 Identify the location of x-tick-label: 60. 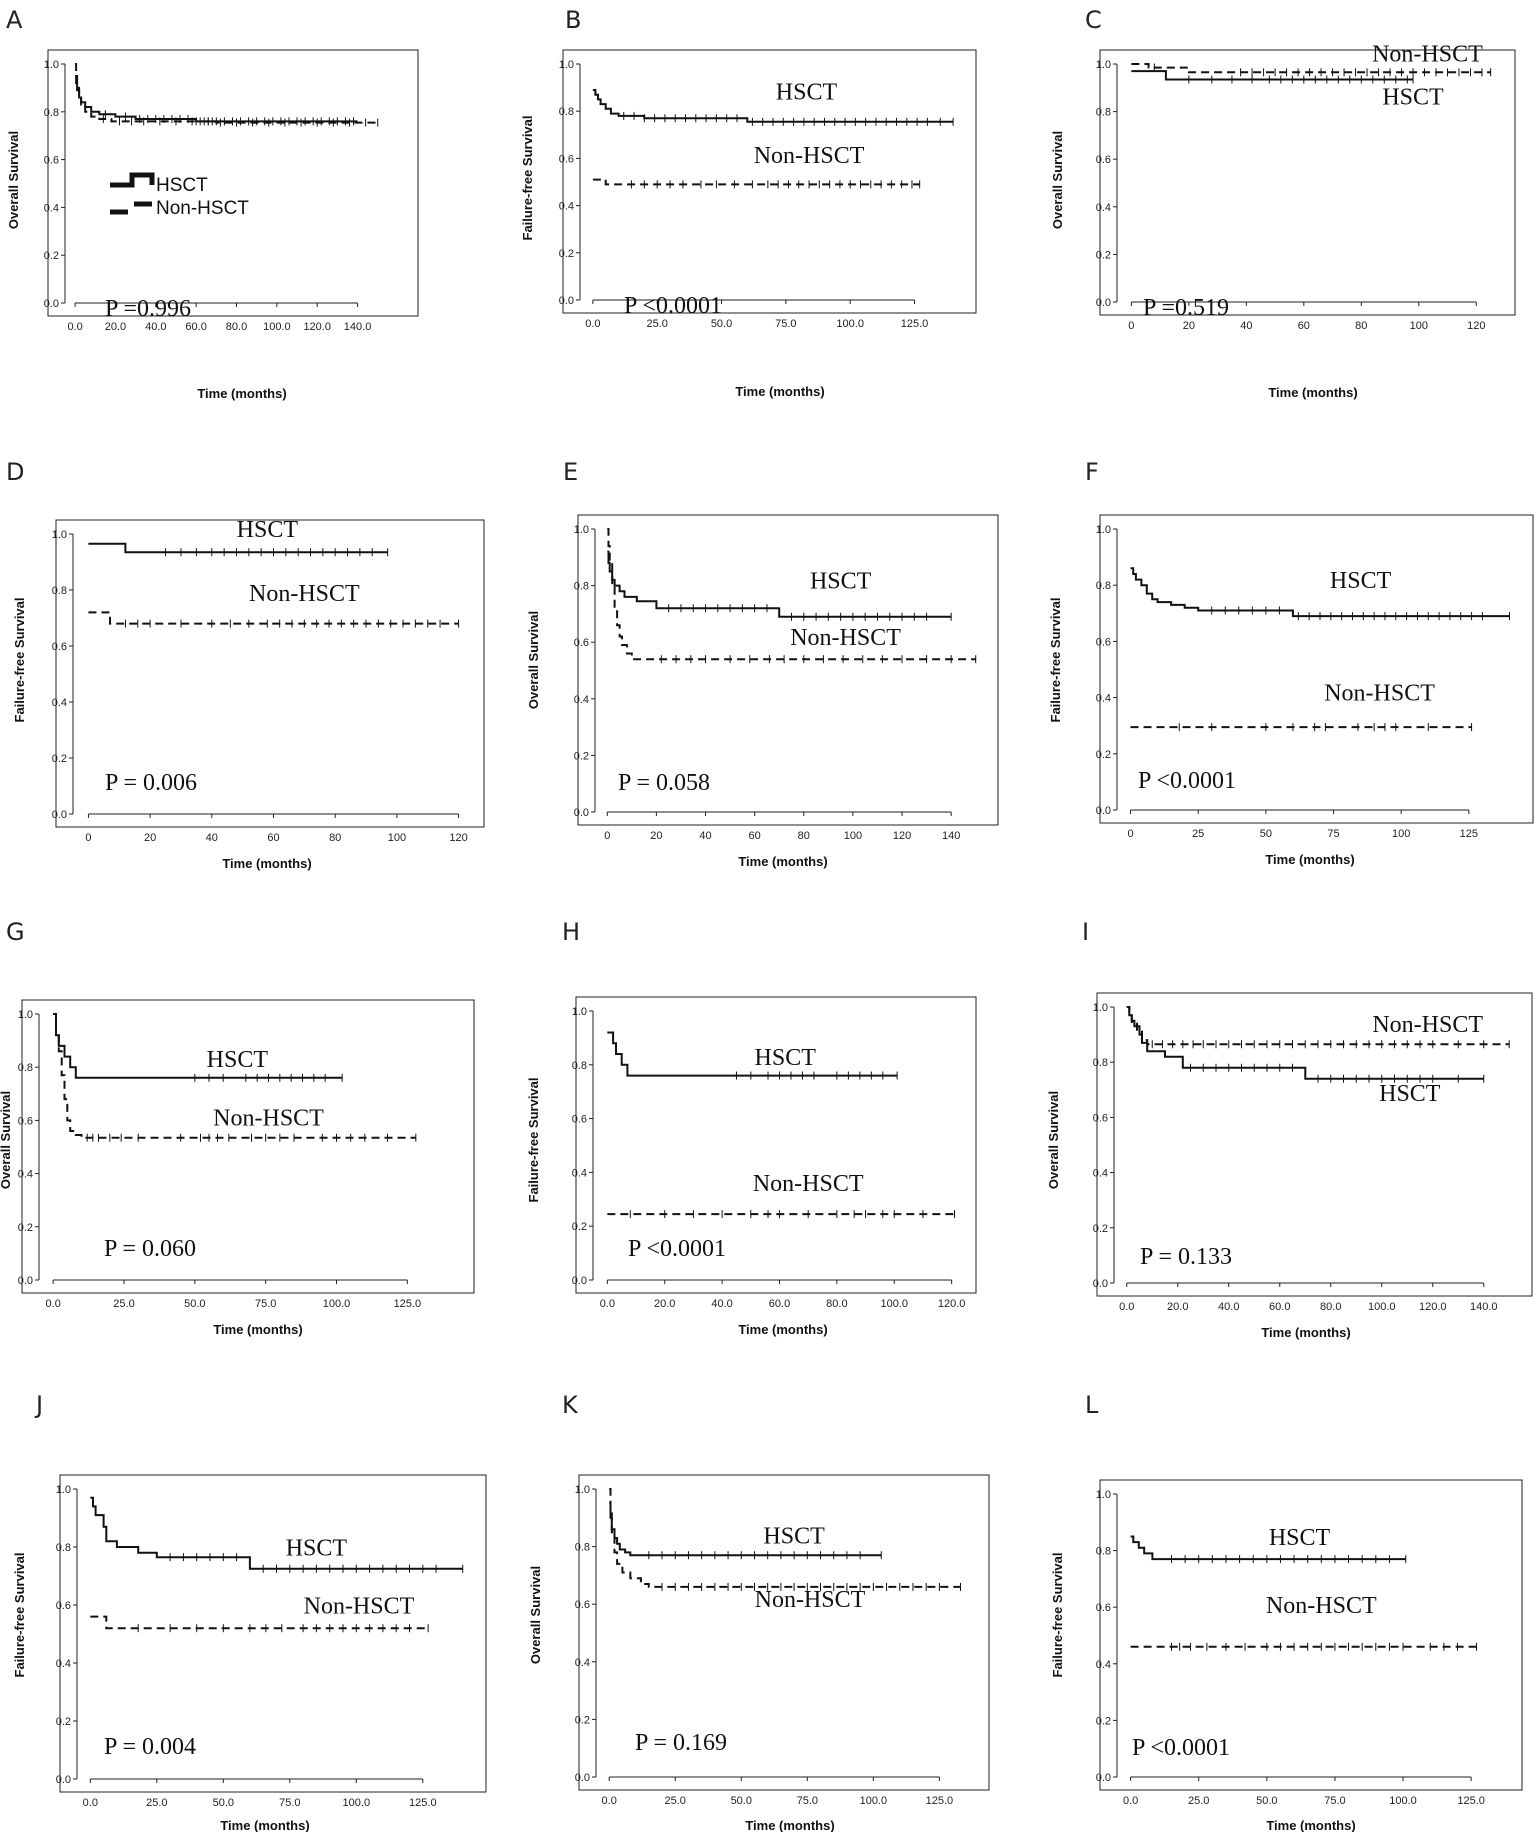
(1304, 326).